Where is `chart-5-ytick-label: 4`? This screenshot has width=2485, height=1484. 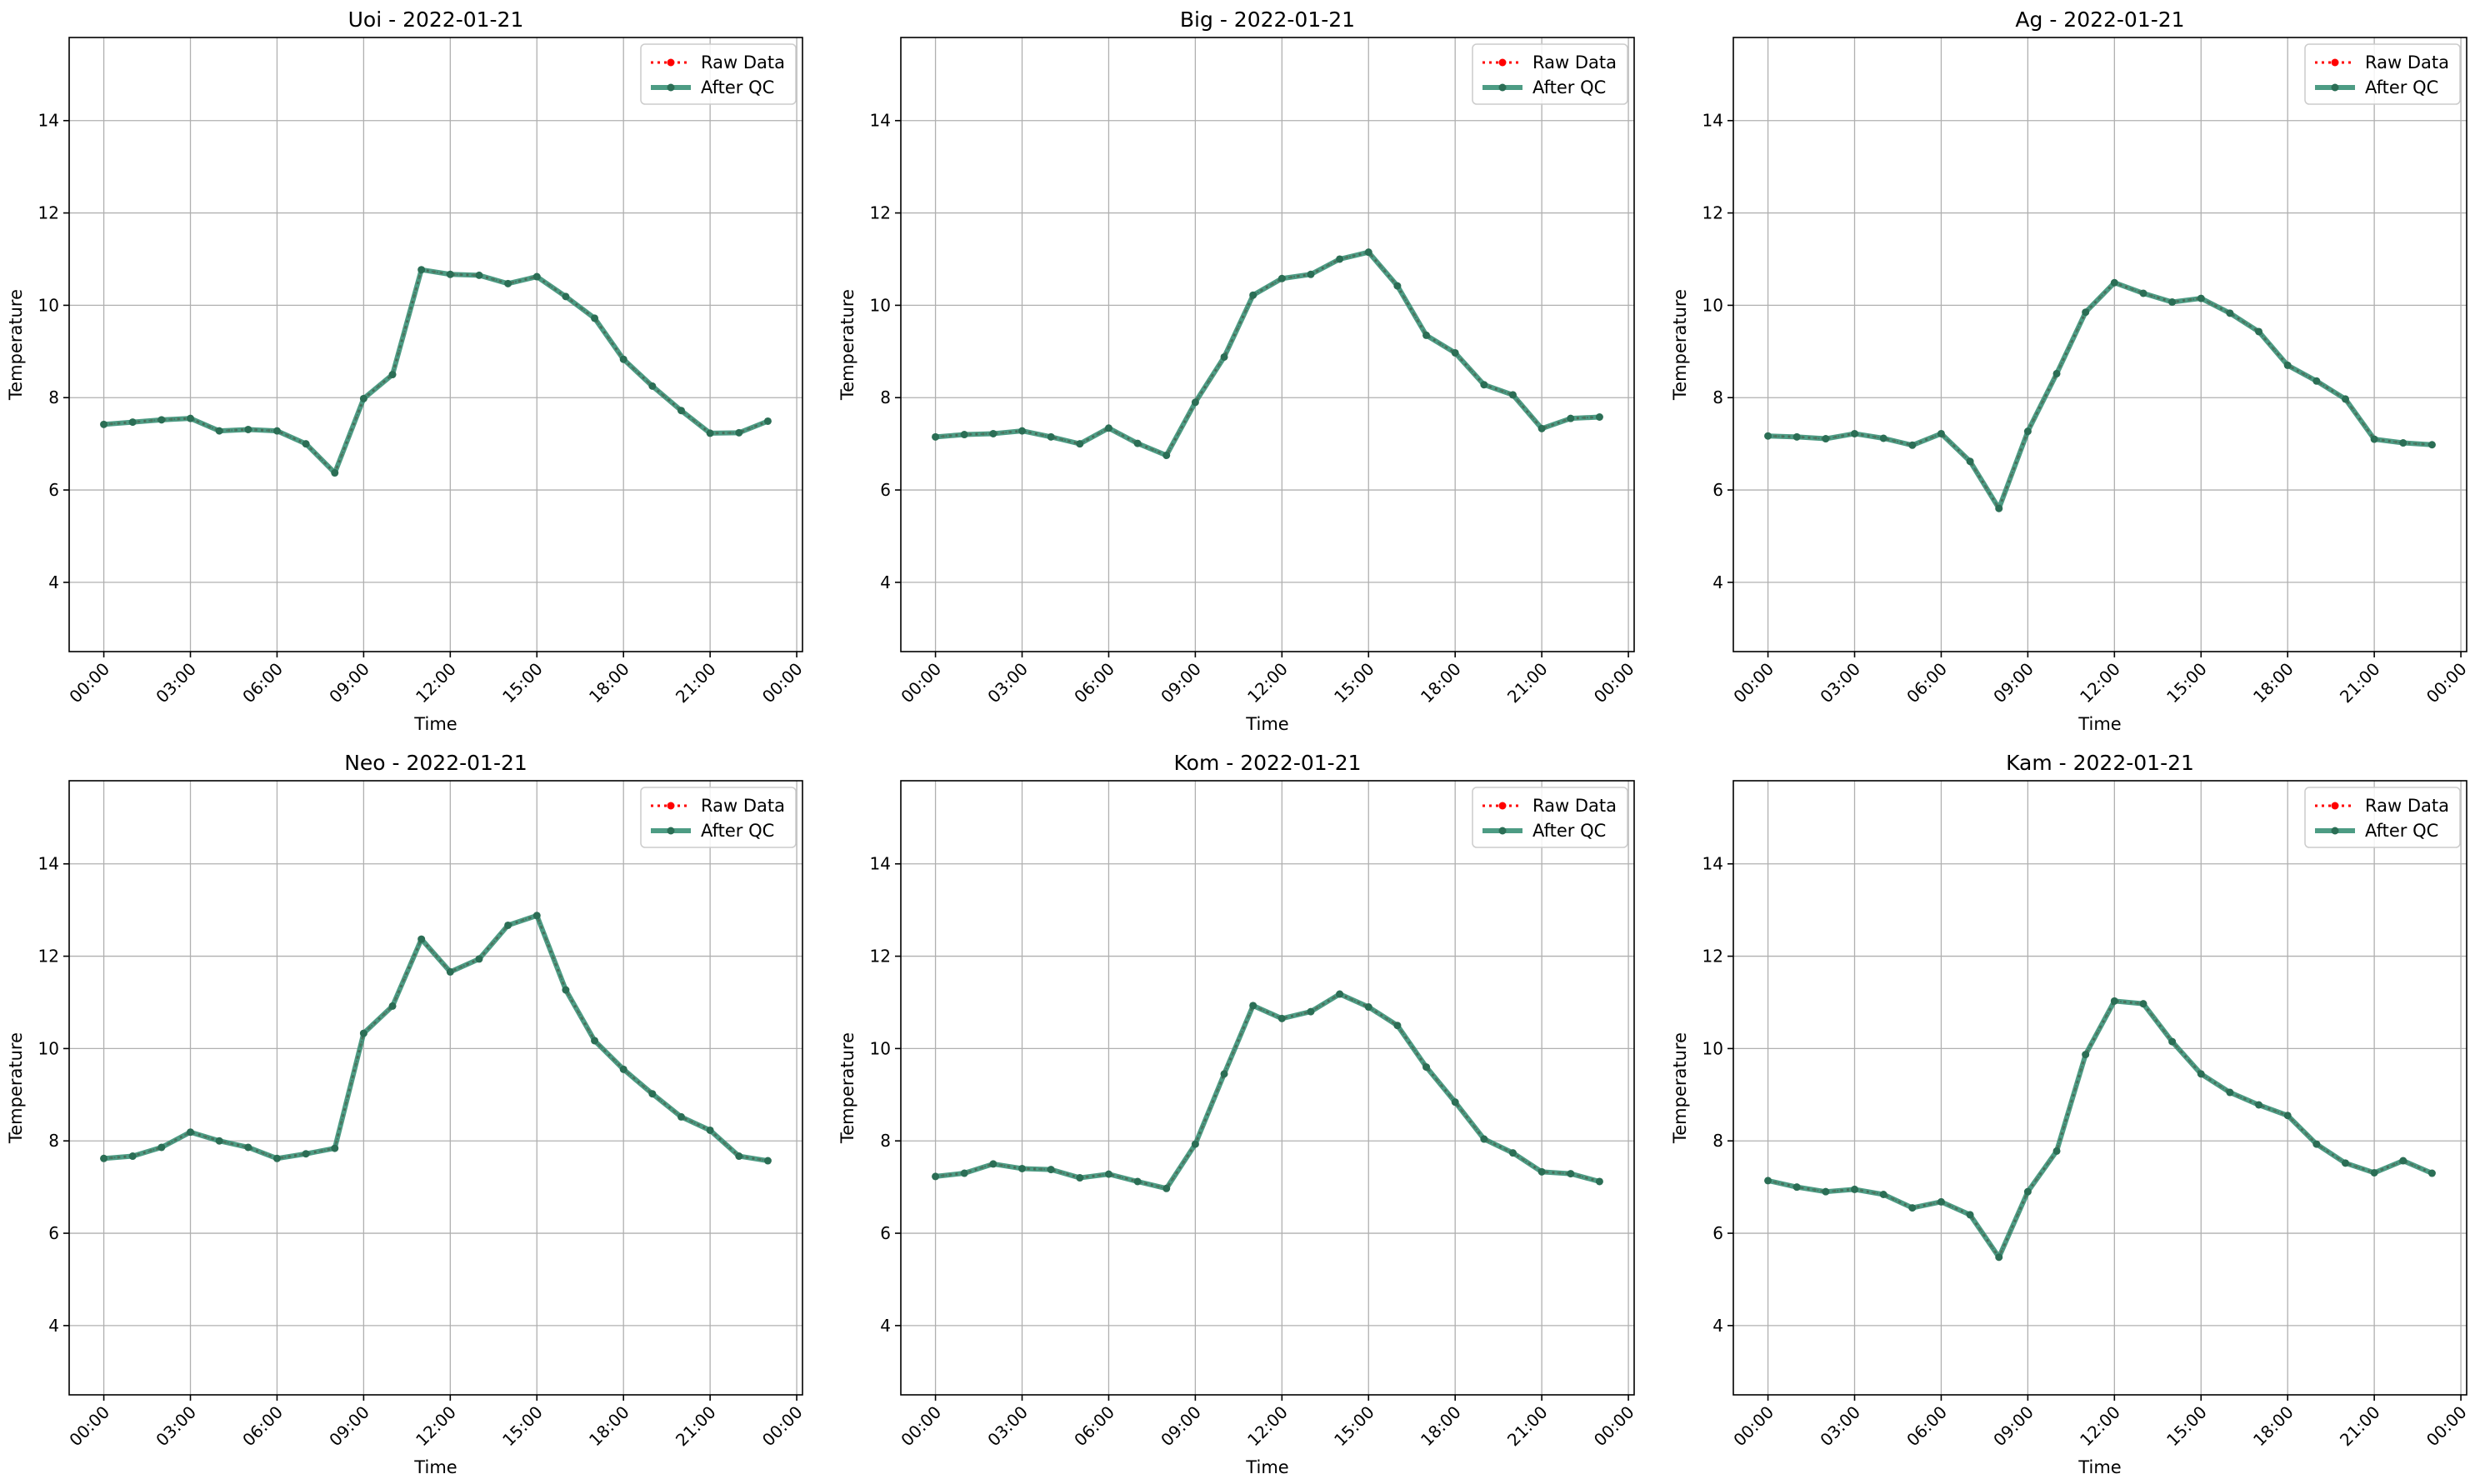
chart-5-ytick-label: 4 is located at coordinates (885, 1326).